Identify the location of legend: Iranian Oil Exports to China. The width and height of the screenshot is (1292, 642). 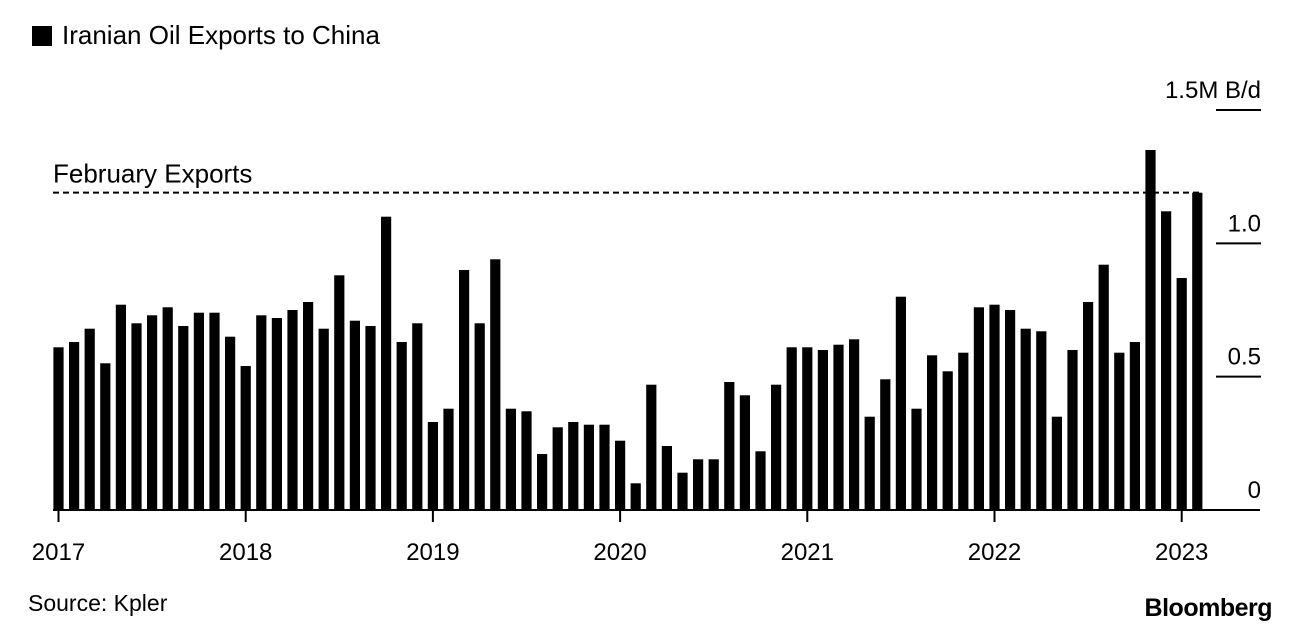
(206, 35).